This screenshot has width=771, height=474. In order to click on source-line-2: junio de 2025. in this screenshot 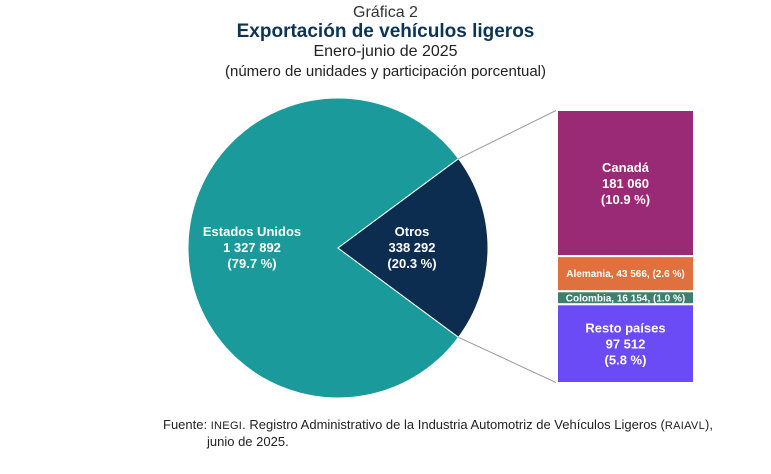, I will do `click(248, 441)`.